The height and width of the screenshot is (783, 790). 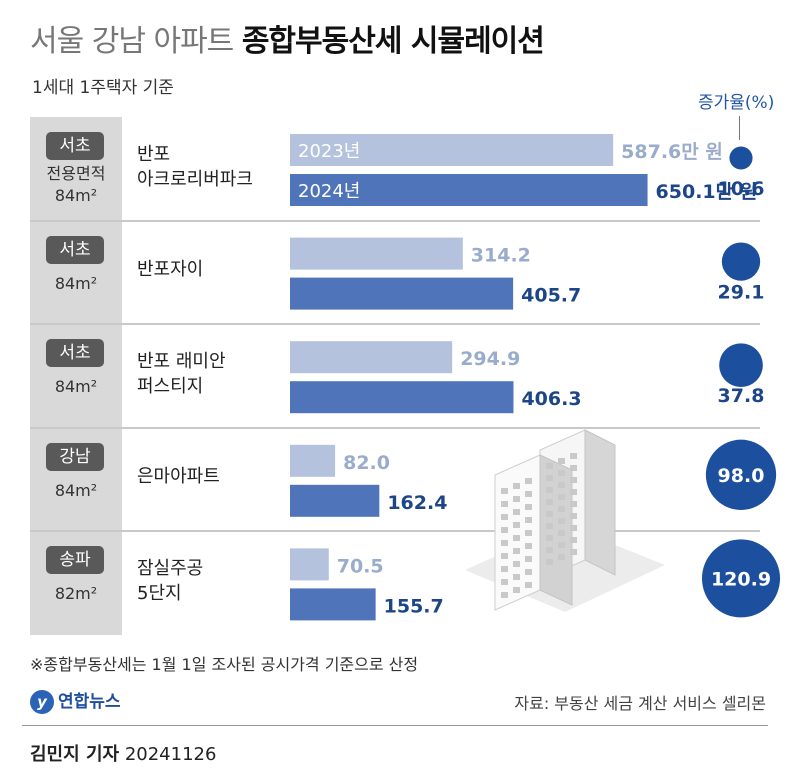 What do you see at coordinates (75, 456) in the screenshot?
I see `district-badge: 강남` at bounding box center [75, 456].